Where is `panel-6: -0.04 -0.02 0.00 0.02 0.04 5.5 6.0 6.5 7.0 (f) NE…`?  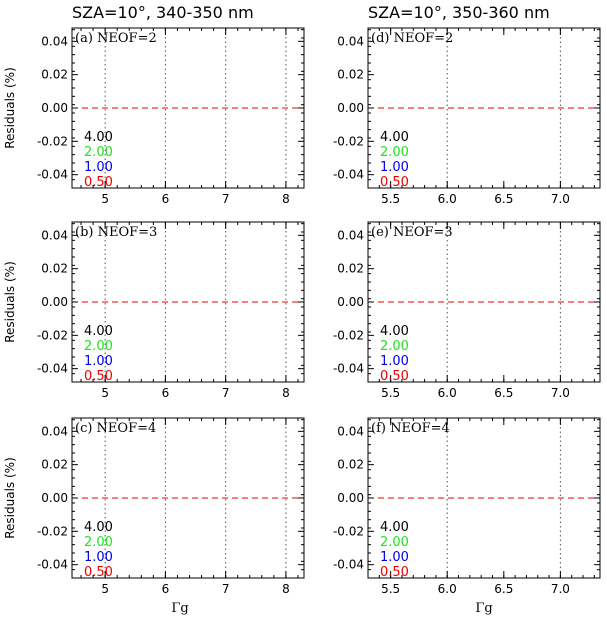
panel-6: -0.04 -0.02 0.00 0.02 0.04 5.5 6.0 6.5 7.0 (f) NE… is located at coordinates (467, 506).